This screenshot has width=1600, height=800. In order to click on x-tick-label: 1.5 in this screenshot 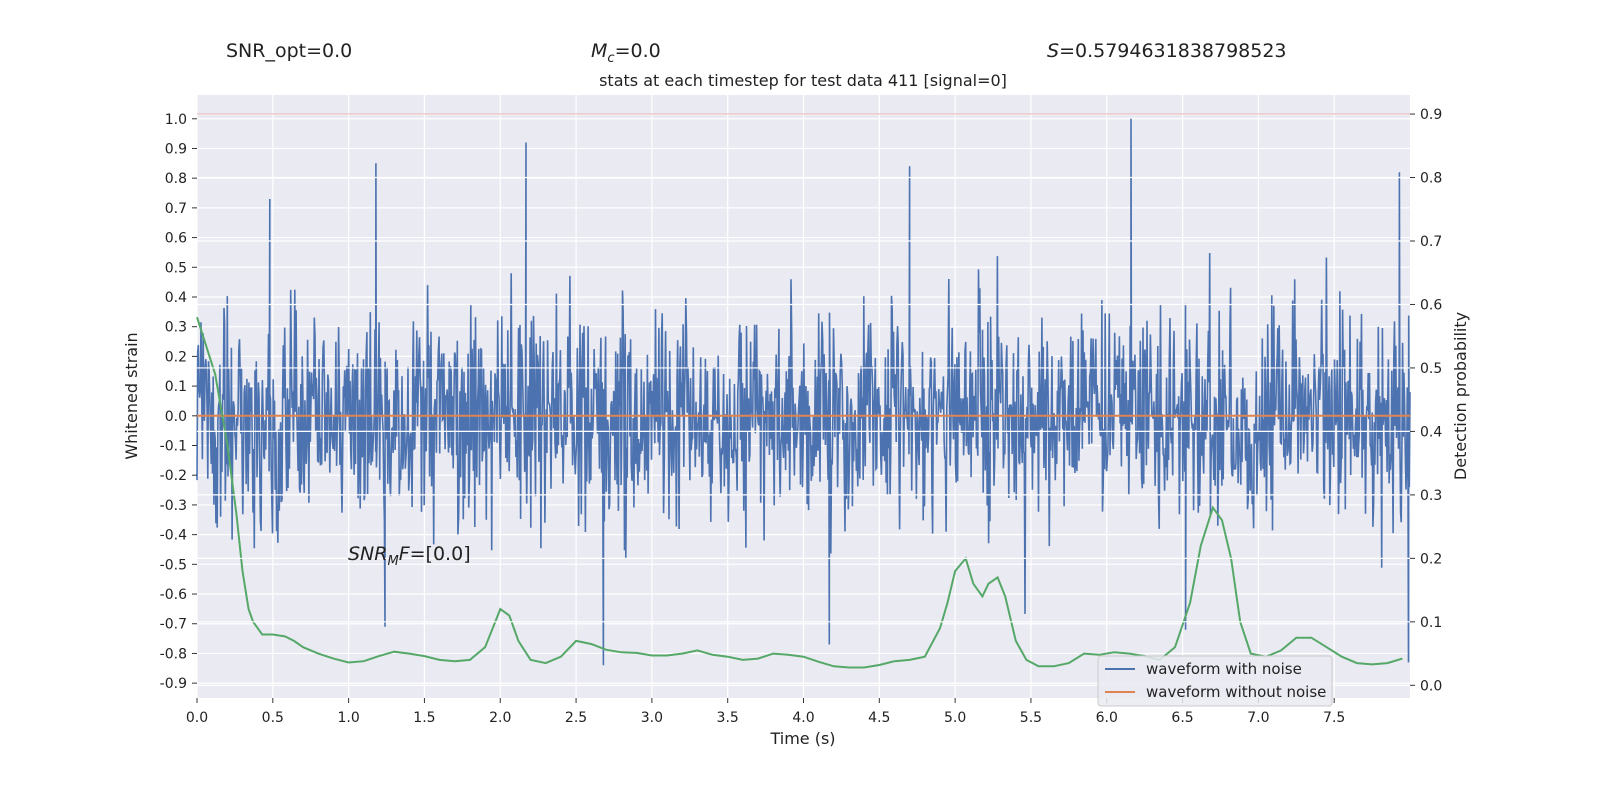, I will do `click(424, 718)`.